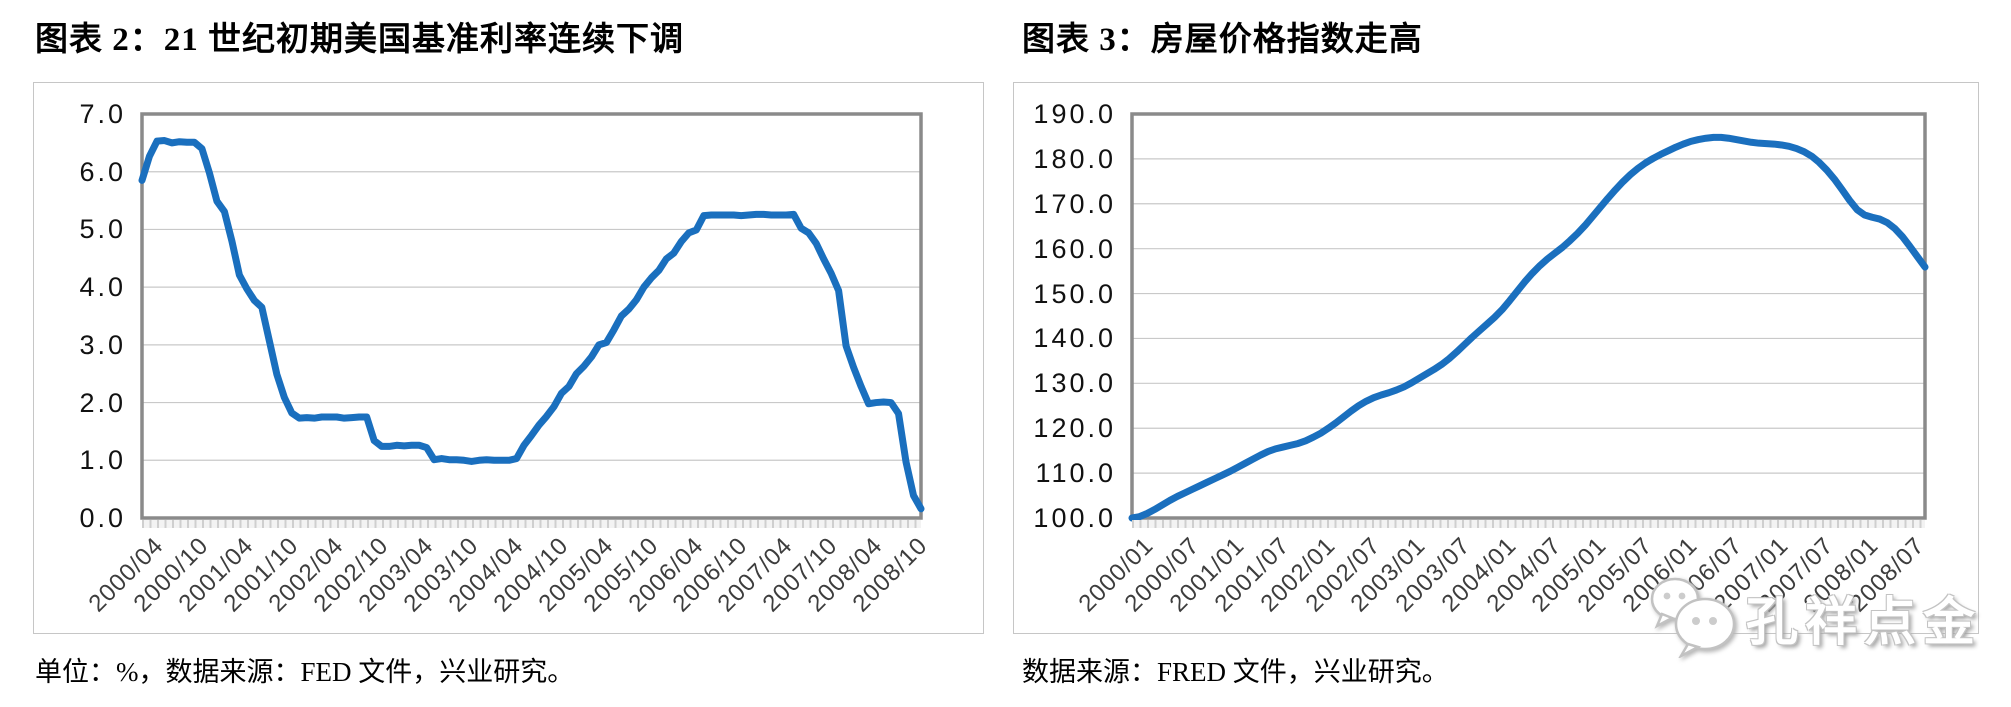 Image resolution: width=2011 pixels, height=707 pixels. I want to click on y-tick-label: 3.0, so click(102, 344).